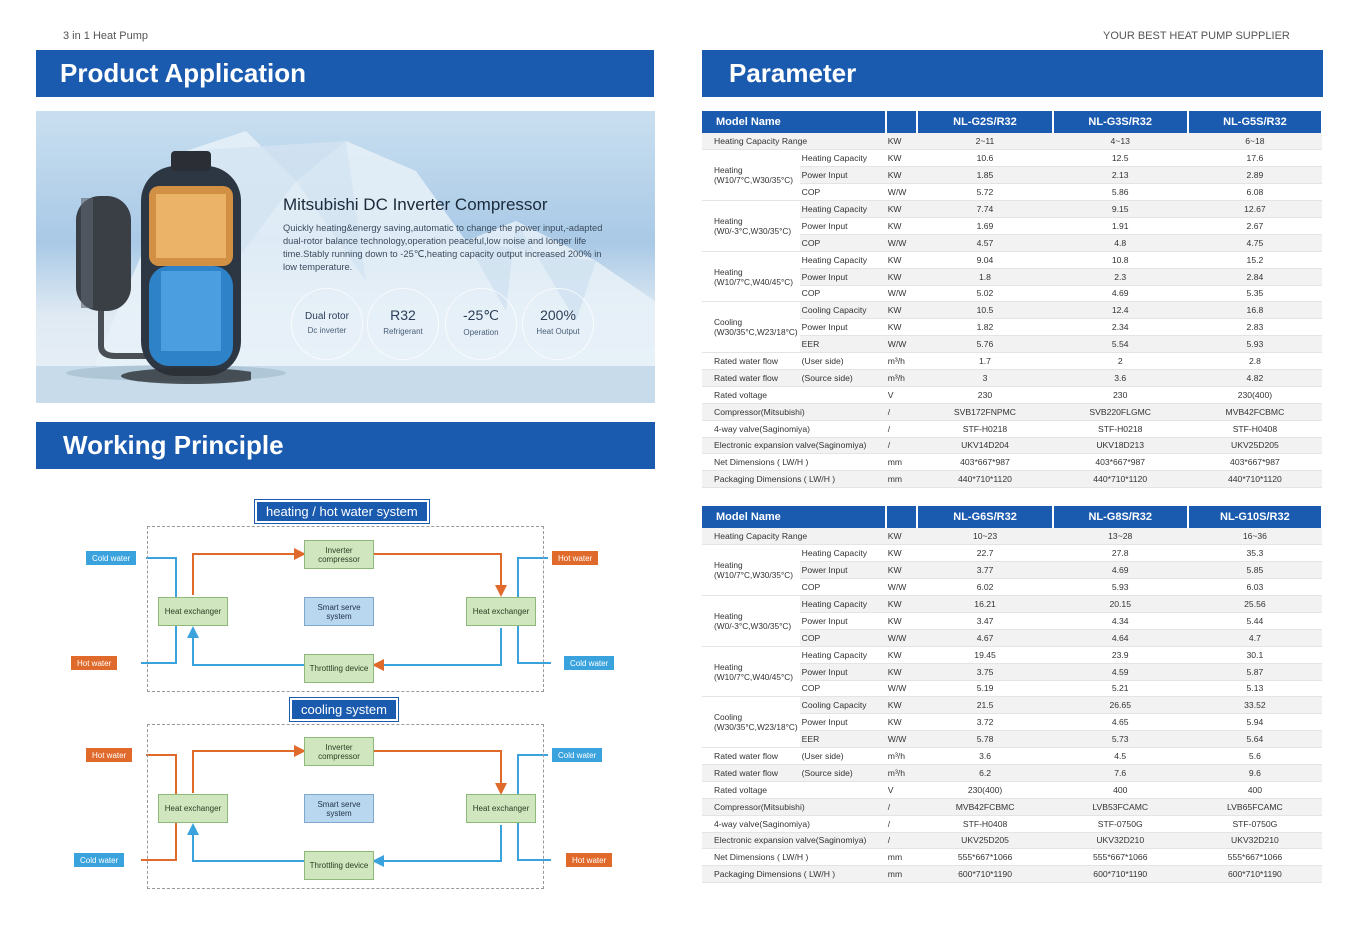  I want to click on row-value: 6.08, so click(1254, 192).